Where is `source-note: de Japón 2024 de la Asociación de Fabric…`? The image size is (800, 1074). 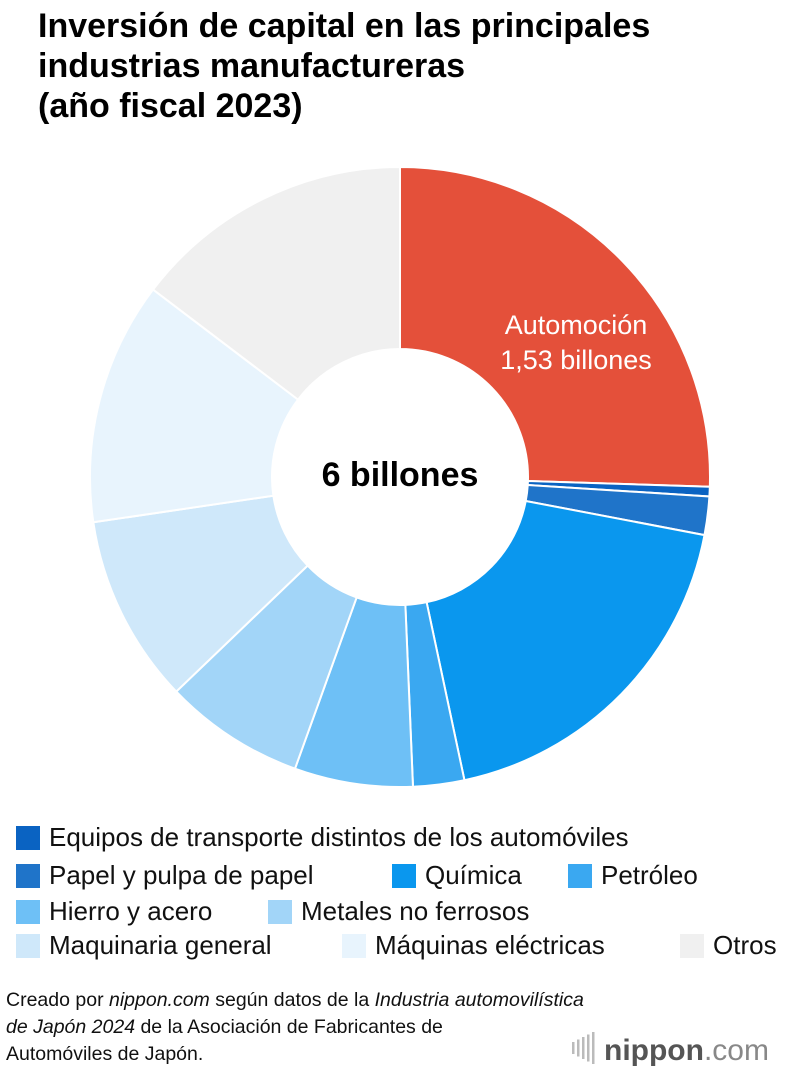 source-note: de Japón 2024 de la Asociación de Fabric… is located at coordinates (224, 1027).